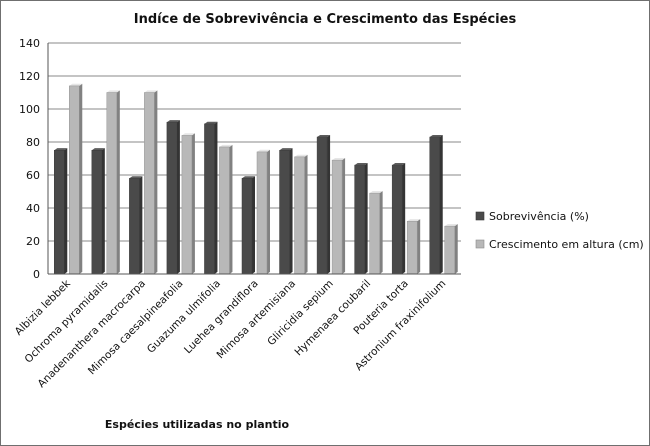  Describe the element at coordinates (566, 244) in the screenshot. I see `legend-label: Crescimento em altura (cm)` at that location.